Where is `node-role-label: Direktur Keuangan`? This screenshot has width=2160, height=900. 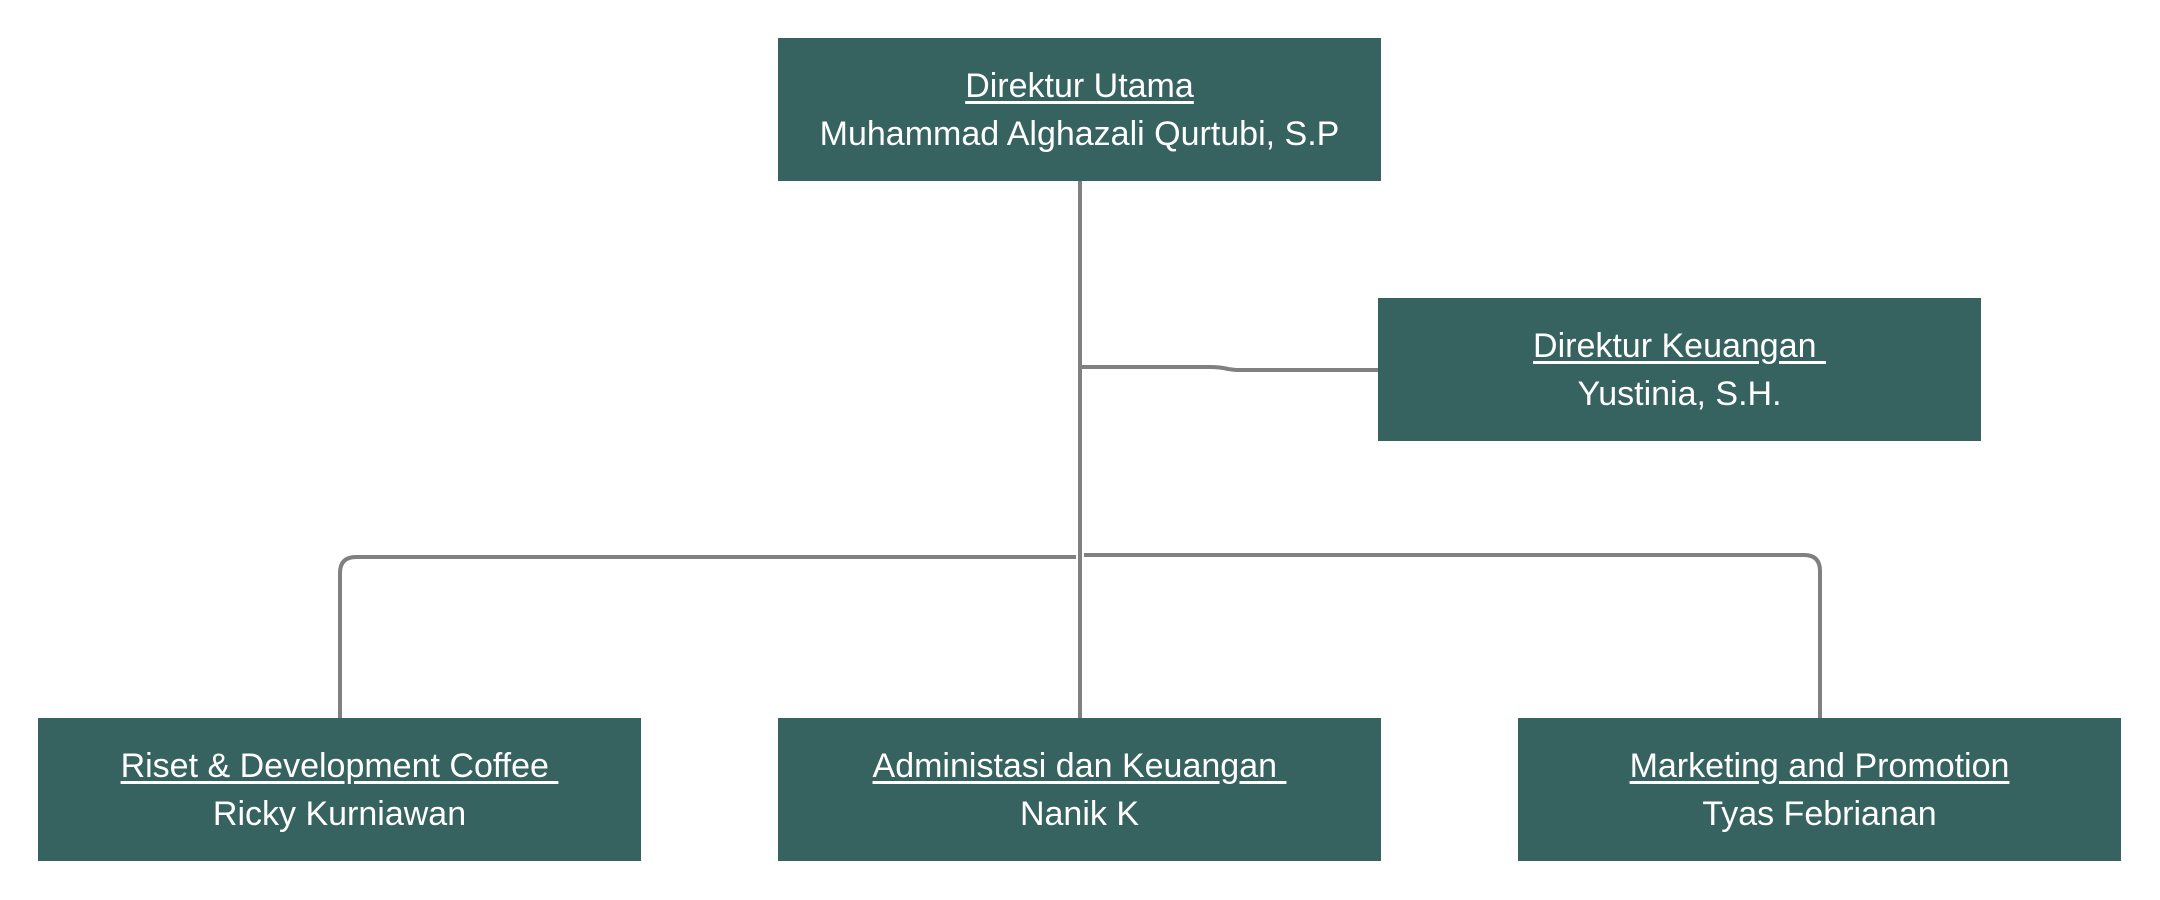
node-role-label: Direktur Keuangan is located at coordinates (1679, 345).